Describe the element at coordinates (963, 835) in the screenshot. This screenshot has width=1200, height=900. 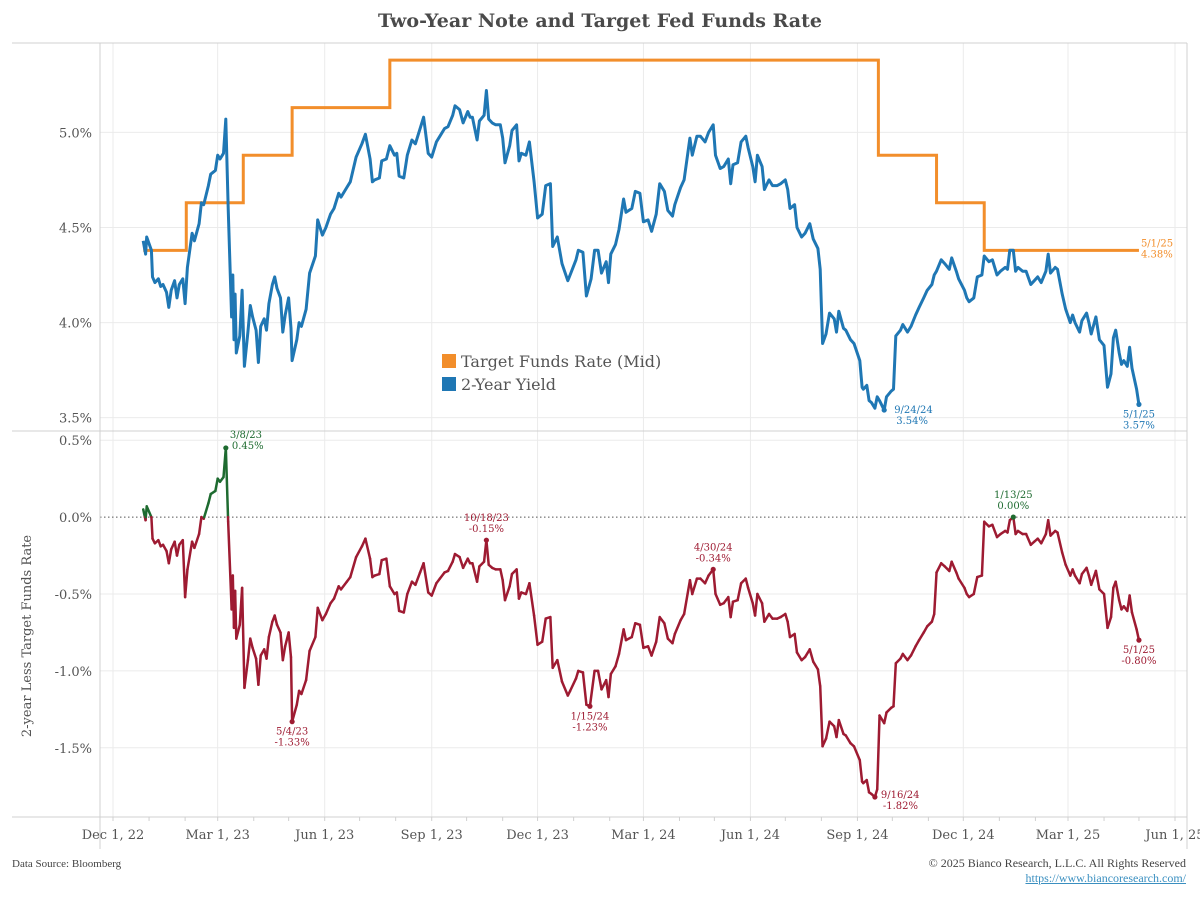
I see `x-tick-label: Dec 1, 24` at that location.